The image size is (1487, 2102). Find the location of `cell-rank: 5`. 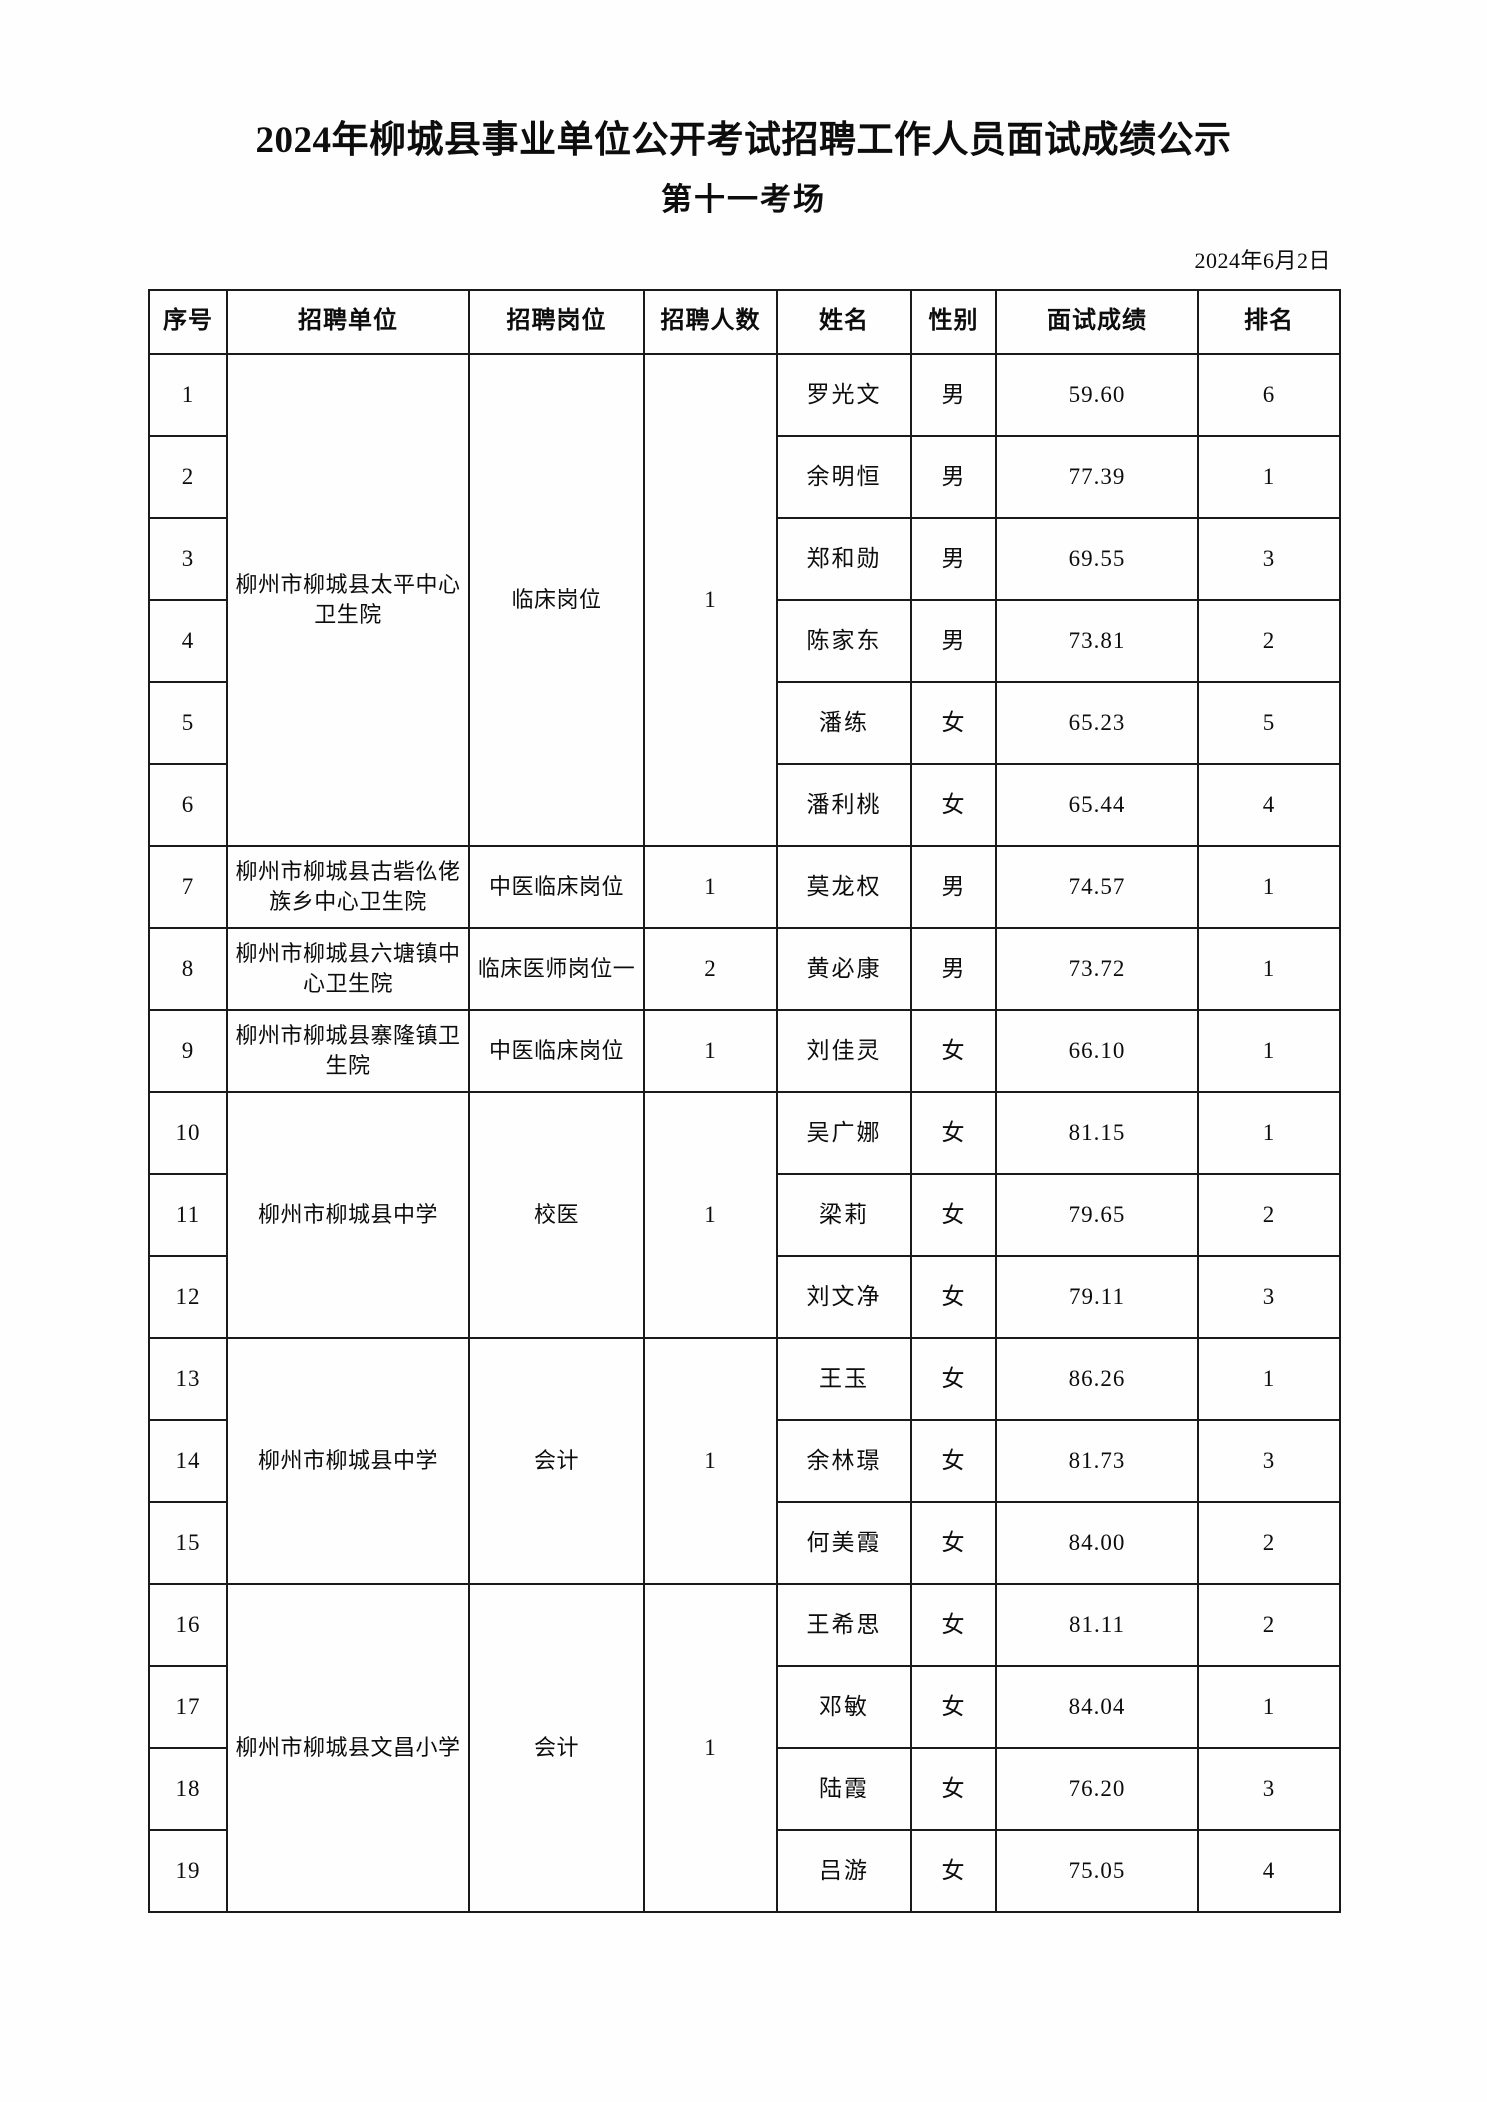

cell-rank: 5 is located at coordinates (1269, 722).